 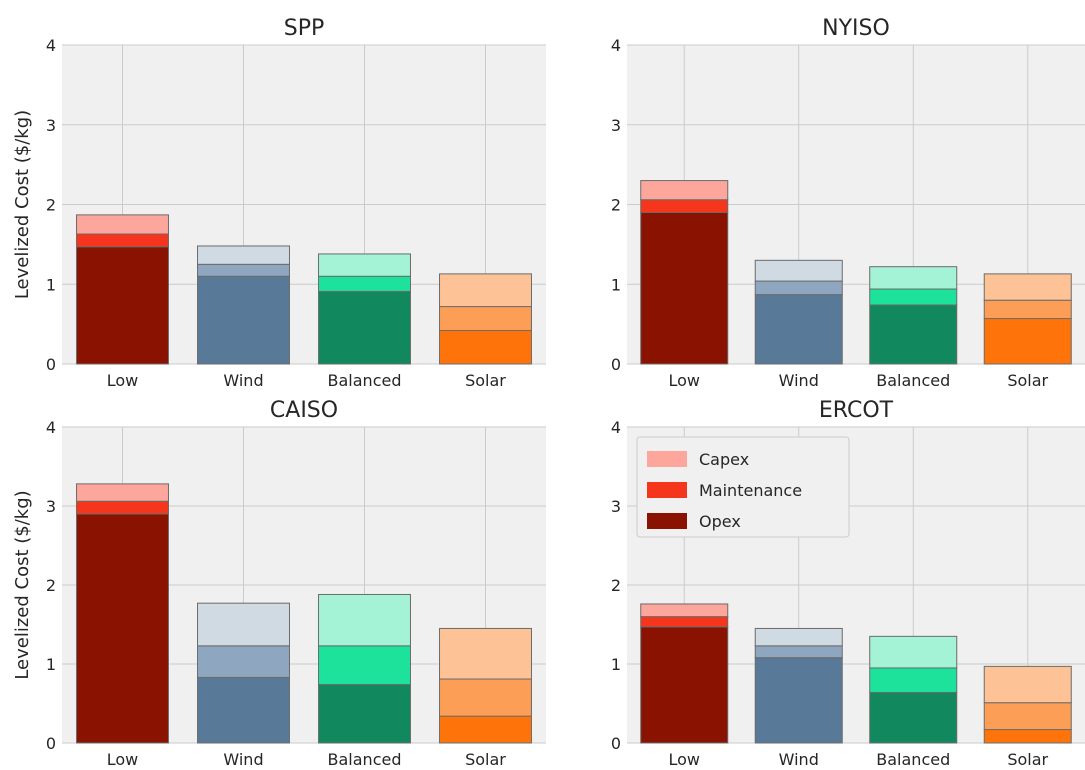 I want to click on legend-label-maintenance: Maintenance, so click(x=750, y=490).